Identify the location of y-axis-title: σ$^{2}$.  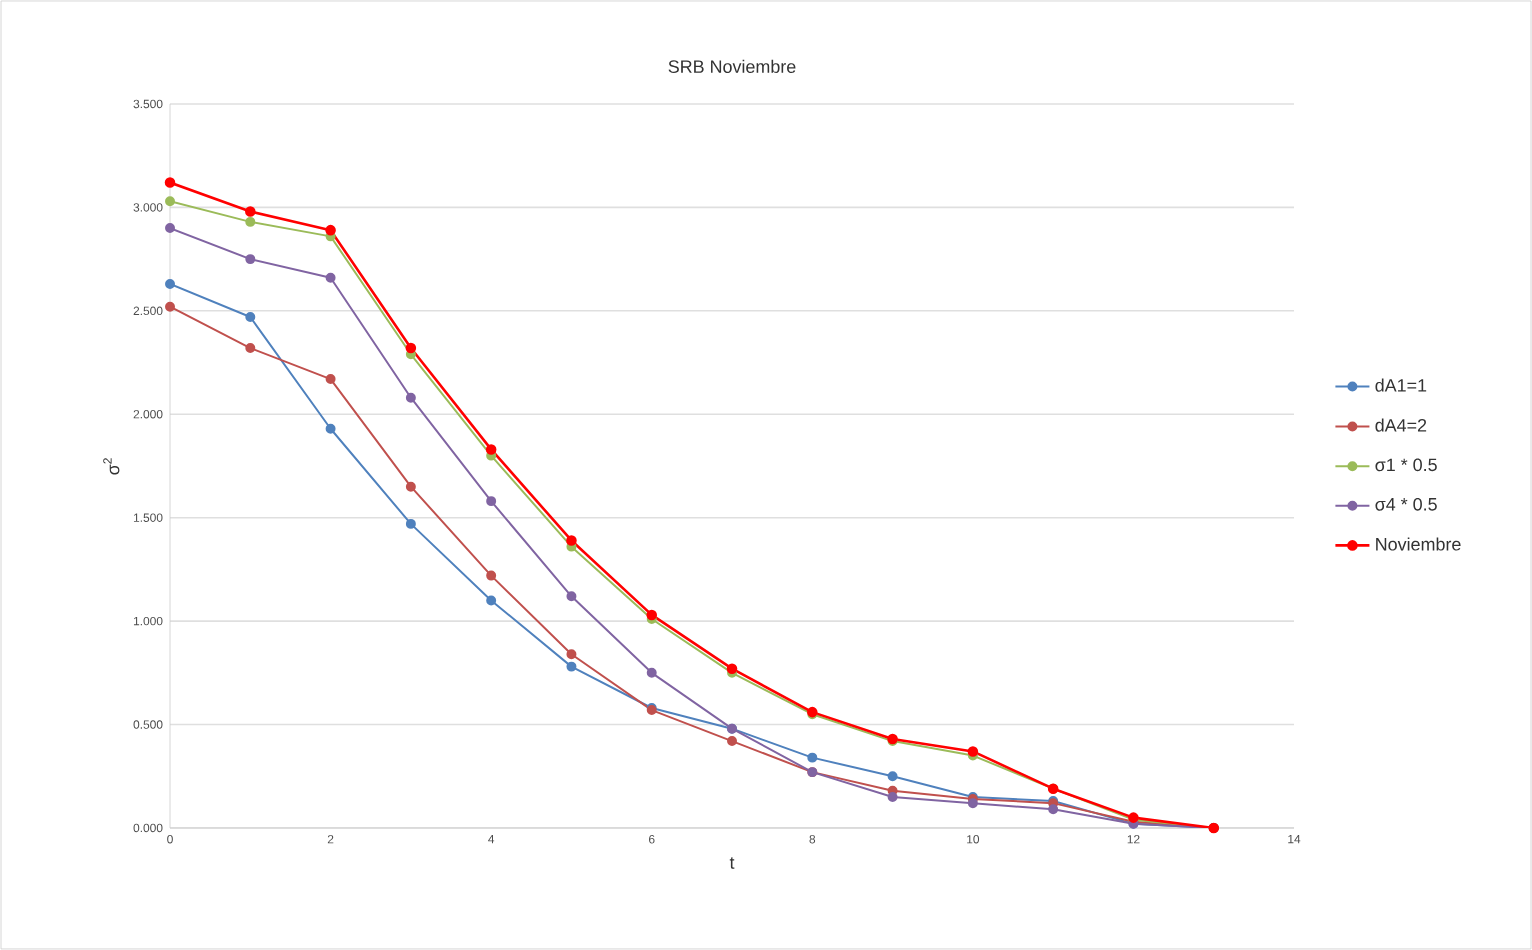
(111, 466).